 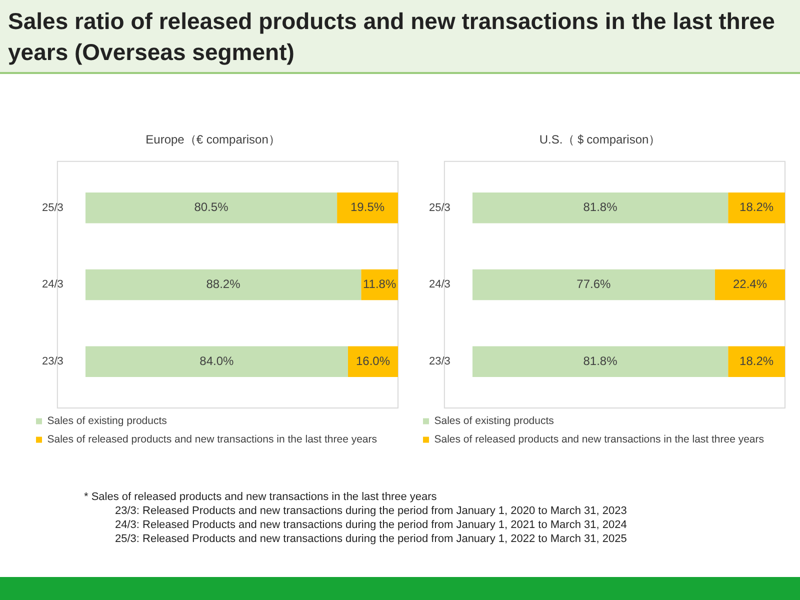 What do you see at coordinates (594, 284) in the screenshot?
I see `data-label: 77.6%` at bounding box center [594, 284].